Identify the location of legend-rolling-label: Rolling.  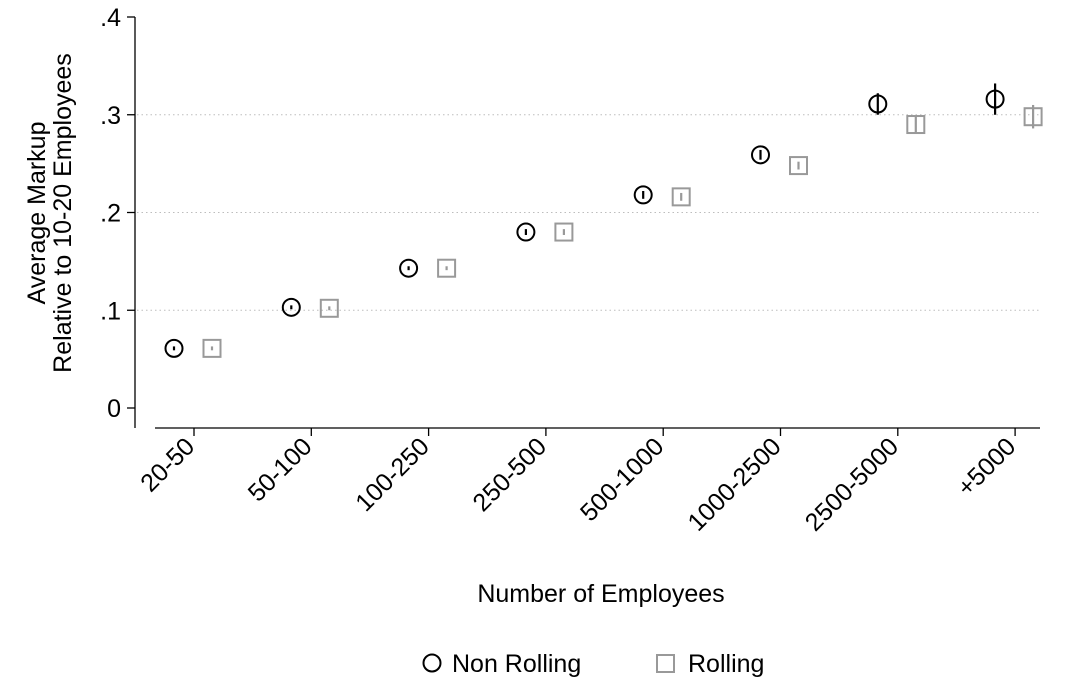
(726, 664).